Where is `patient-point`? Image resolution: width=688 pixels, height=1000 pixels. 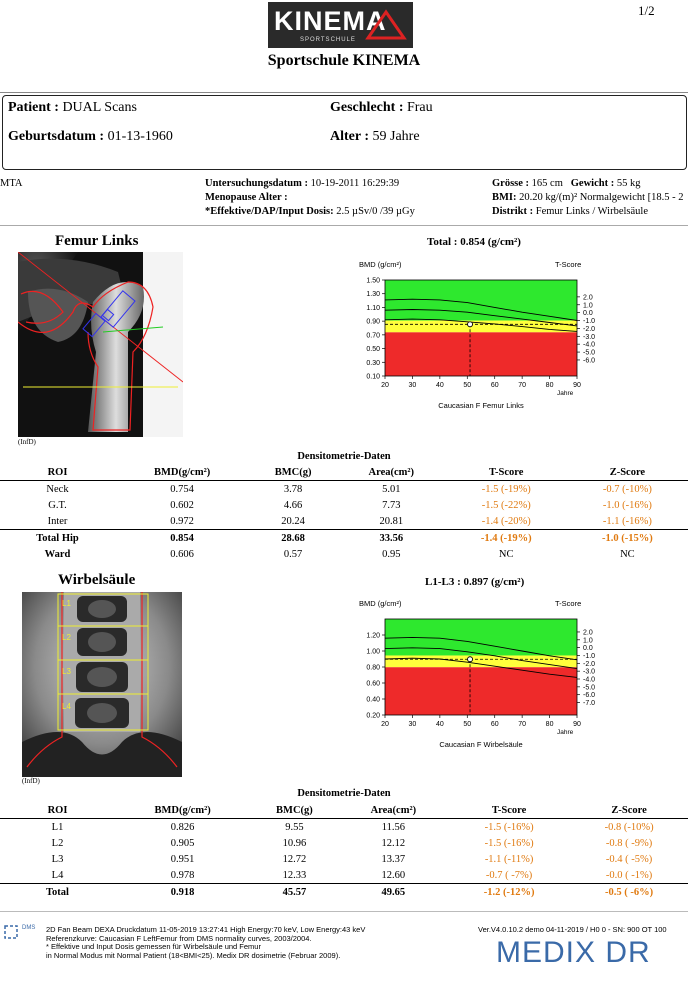
patient-point is located at coordinates (470, 324).